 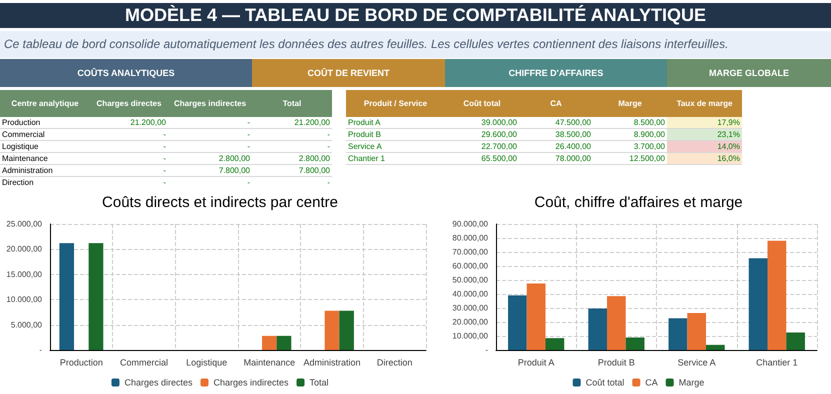 I want to click on legend-label: Total, so click(x=319, y=383).